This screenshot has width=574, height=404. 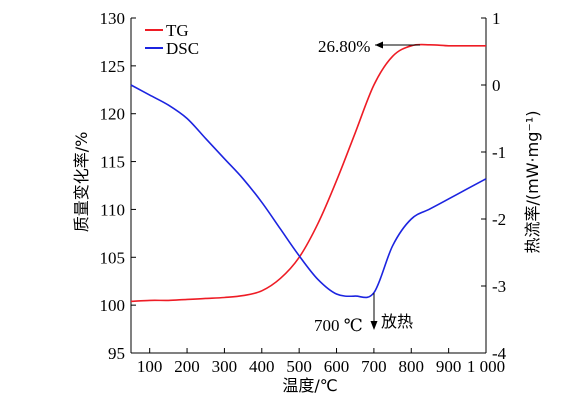 What do you see at coordinates (112, 162) in the screenshot?
I see `left-y-tick-label: 115` at bounding box center [112, 162].